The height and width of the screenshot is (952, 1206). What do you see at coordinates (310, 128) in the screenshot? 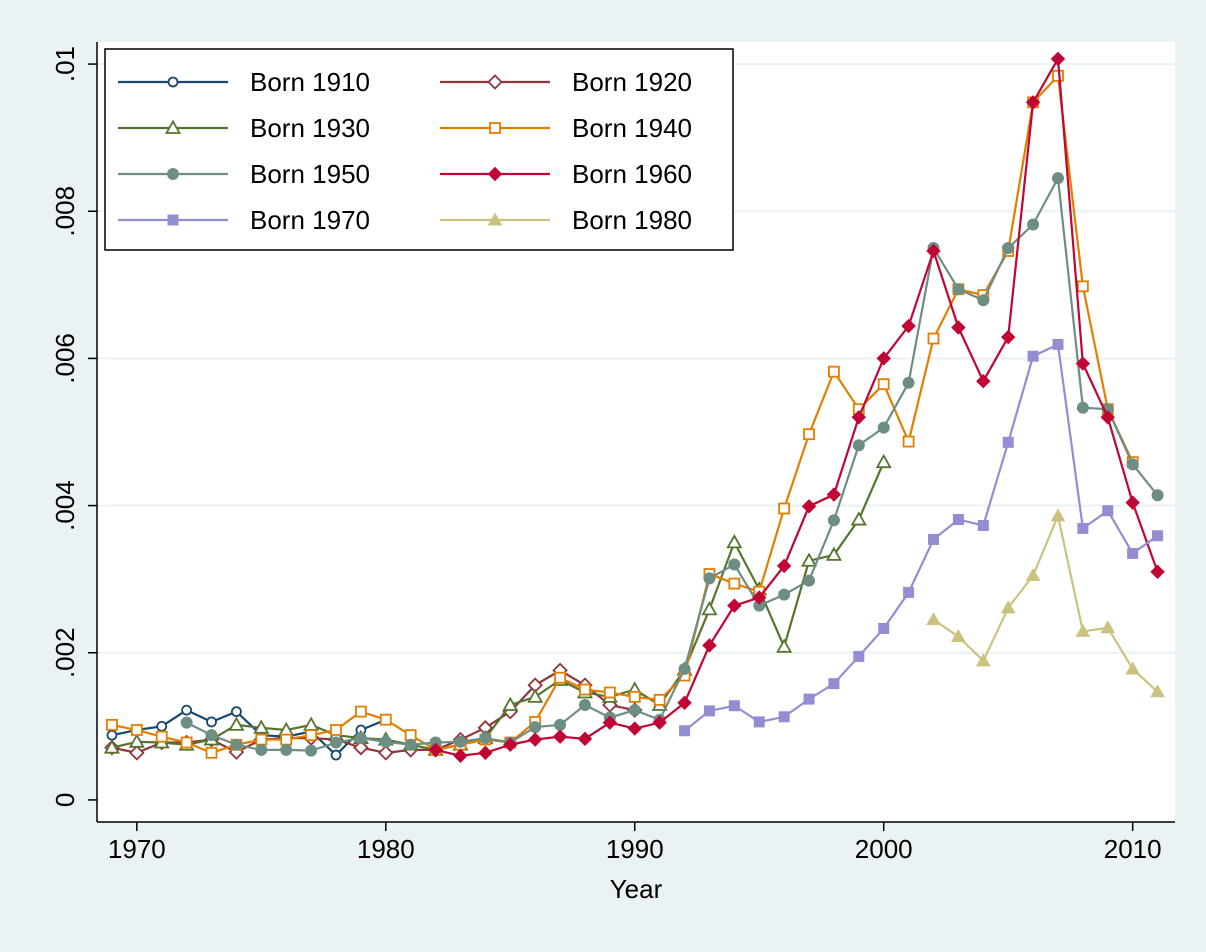
I see `legend-label: Born 1930` at bounding box center [310, 128].